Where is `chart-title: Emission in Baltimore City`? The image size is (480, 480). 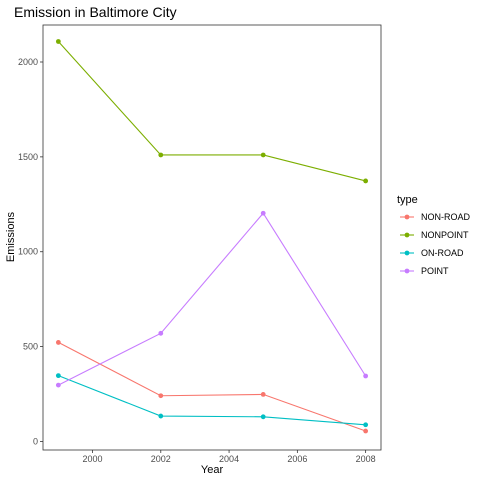 chart-title: Emission in Baltimore City is located at coordinates (95, 12).